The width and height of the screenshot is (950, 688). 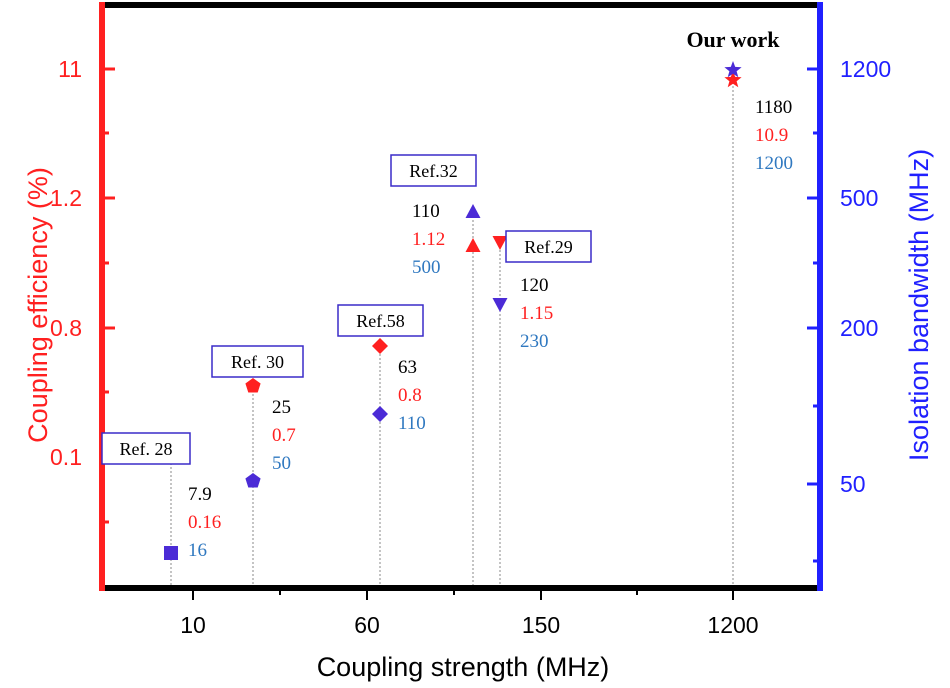 What do you see at coordinates (66, 328) in the screenshot?
I see `y-left-tick-label: 0.8` at bounding box center [66, 328].